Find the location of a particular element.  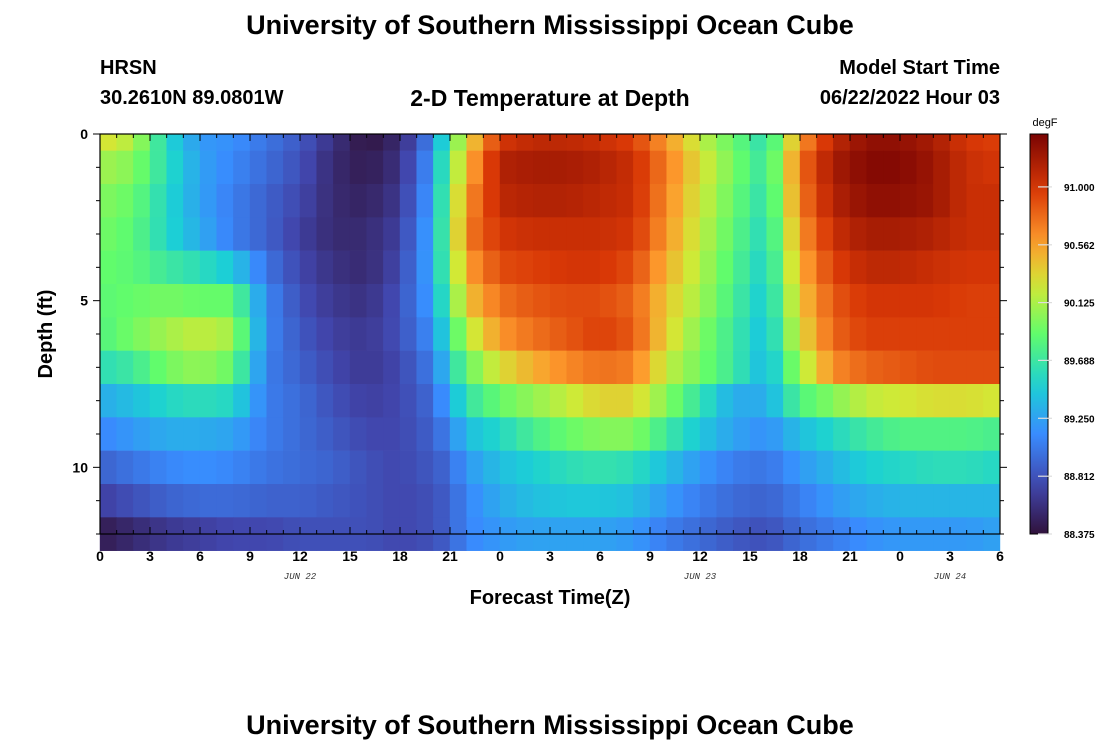

colorbar-tick-label: 89.250 is located at coordinates (1079, 419).